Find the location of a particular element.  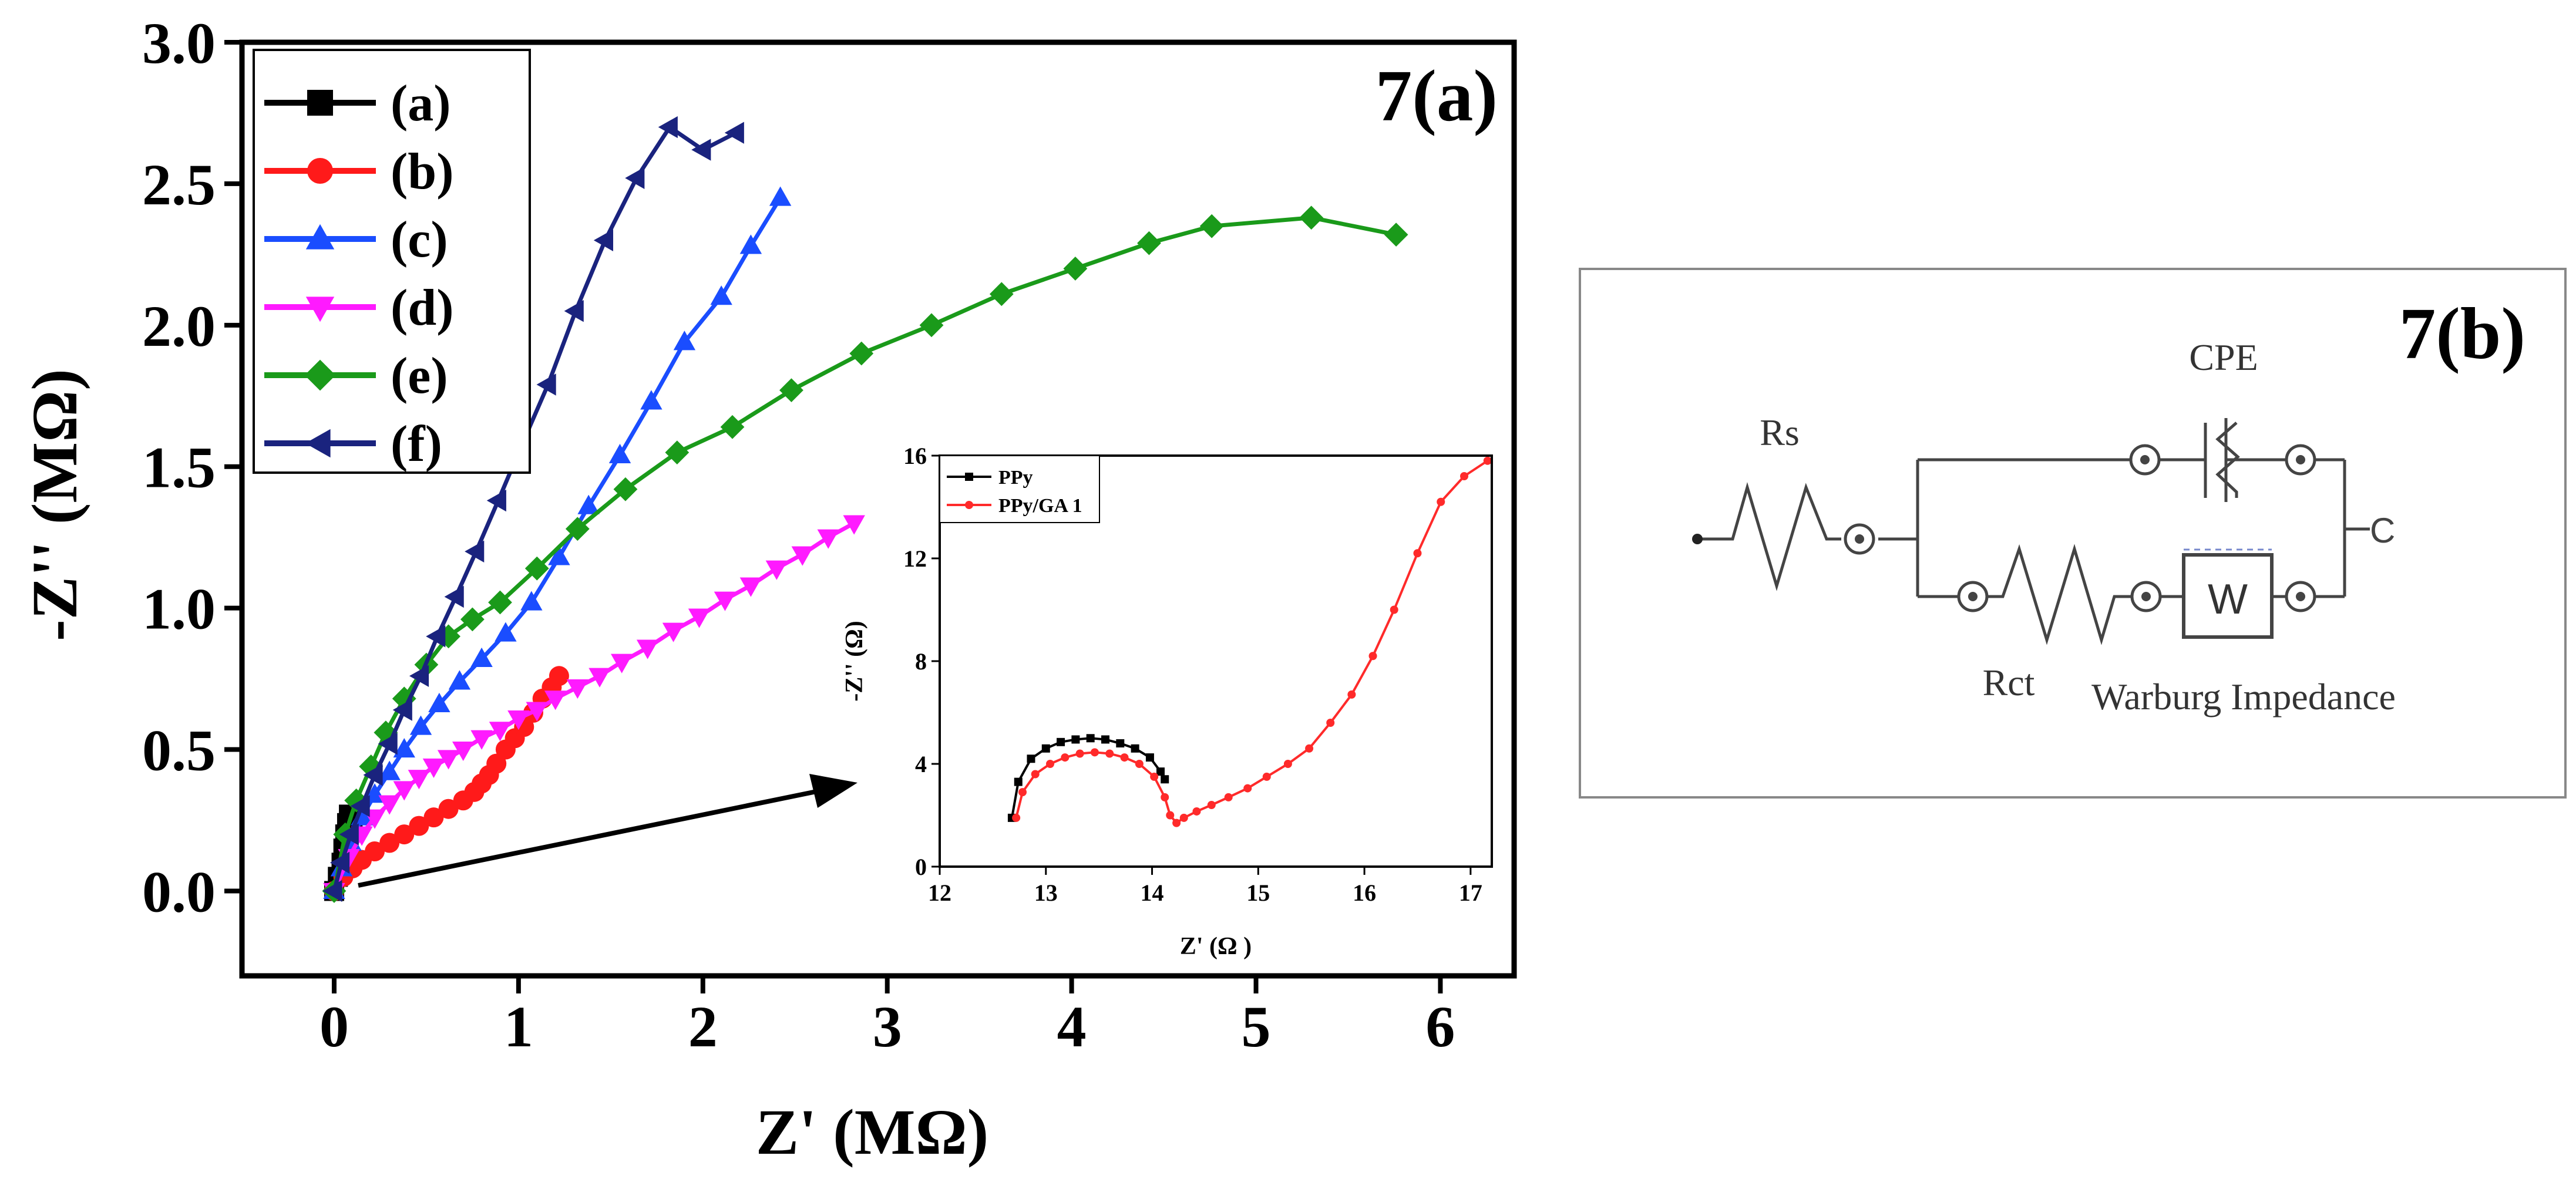

inset-legend: PPy PPy/GA 1 is located at coordinates (1014, 492).